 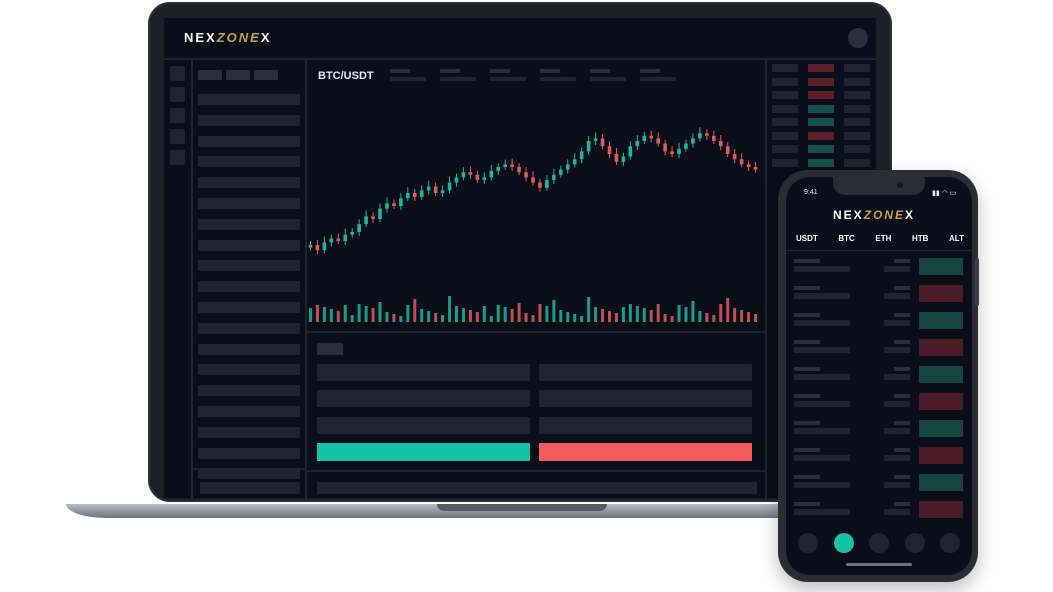 I want to click on sell-button, so click(x=645, y=452).